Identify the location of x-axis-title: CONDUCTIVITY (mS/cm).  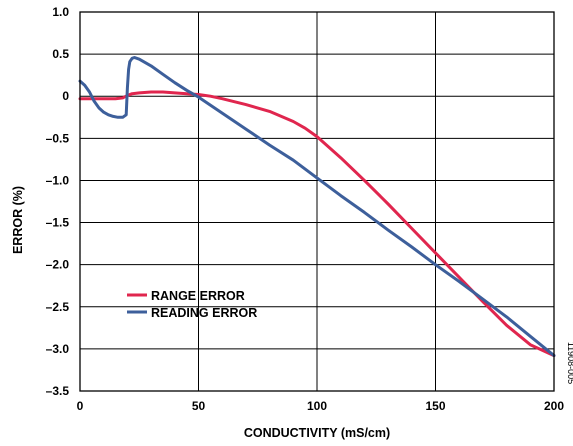
(317, 433).